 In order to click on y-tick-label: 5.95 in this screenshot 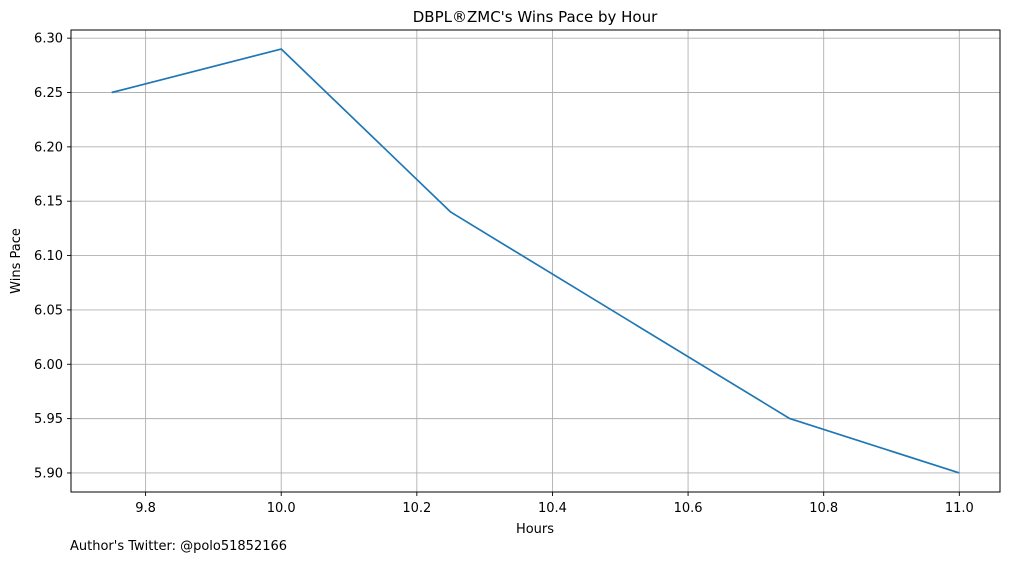, I will do `click(48, 419)`.